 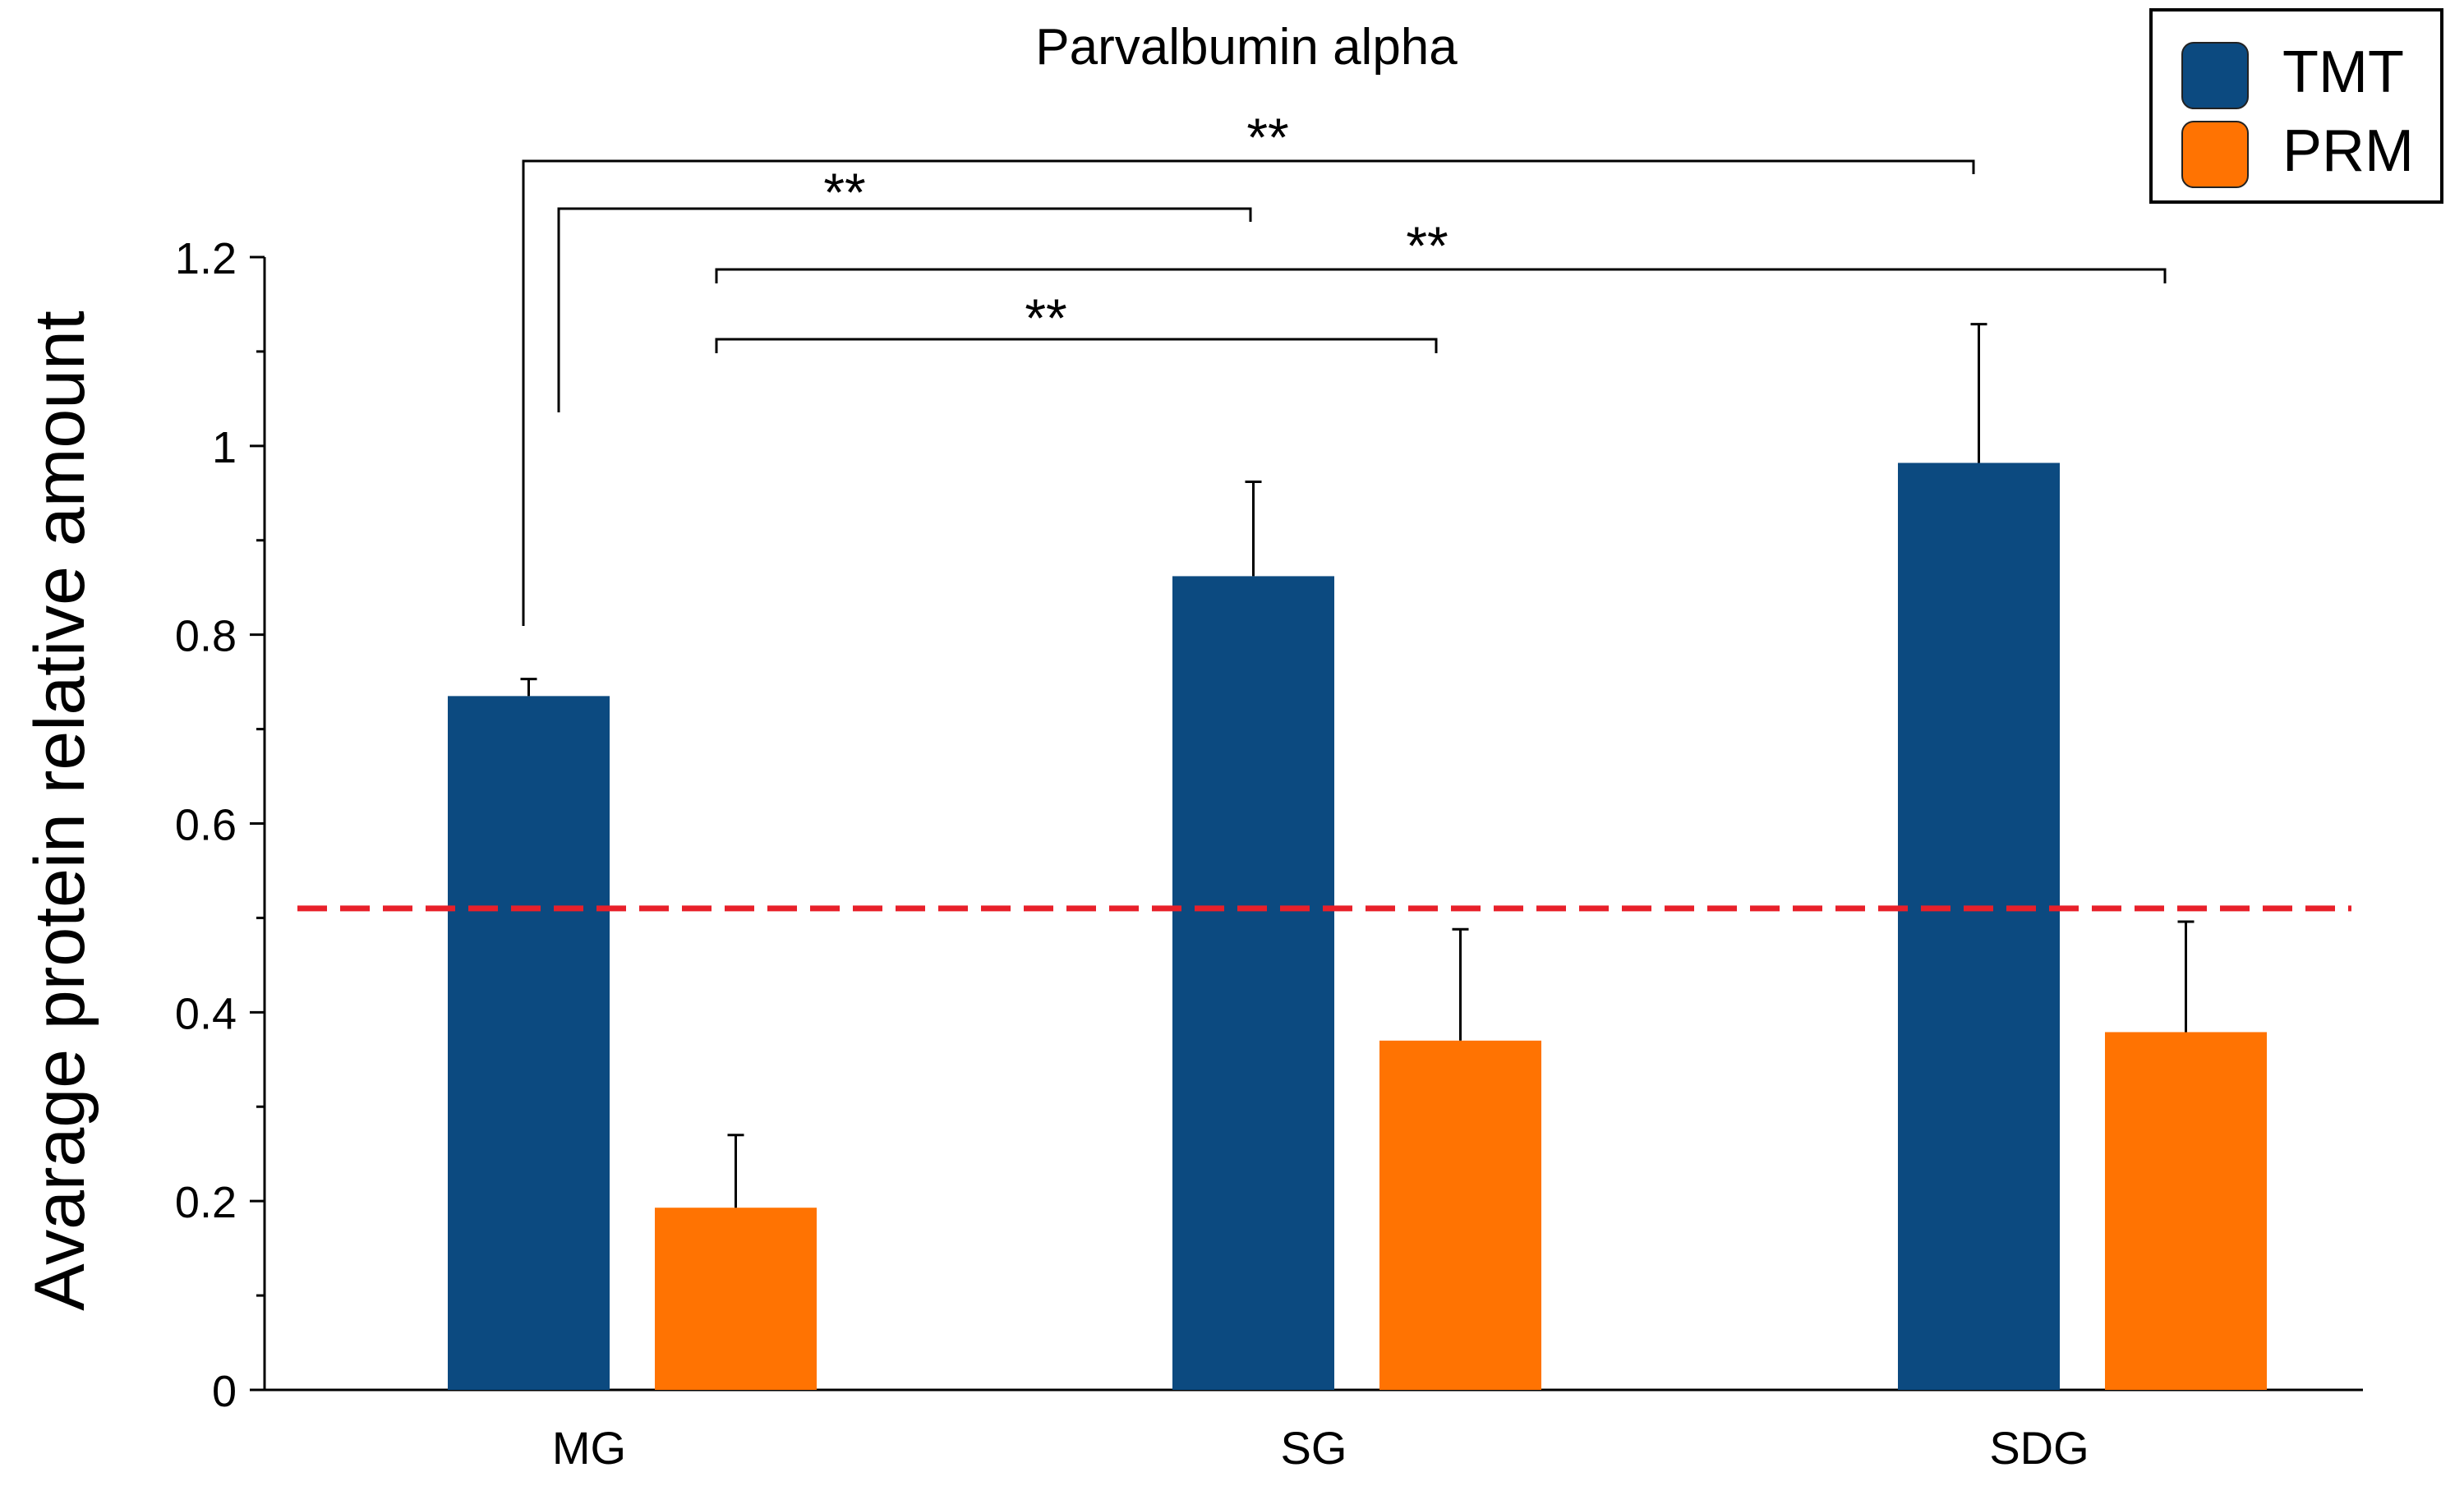 I want to click on x-axis-tick-labels: MG SG SDG, so click(x=1320, y=1448).